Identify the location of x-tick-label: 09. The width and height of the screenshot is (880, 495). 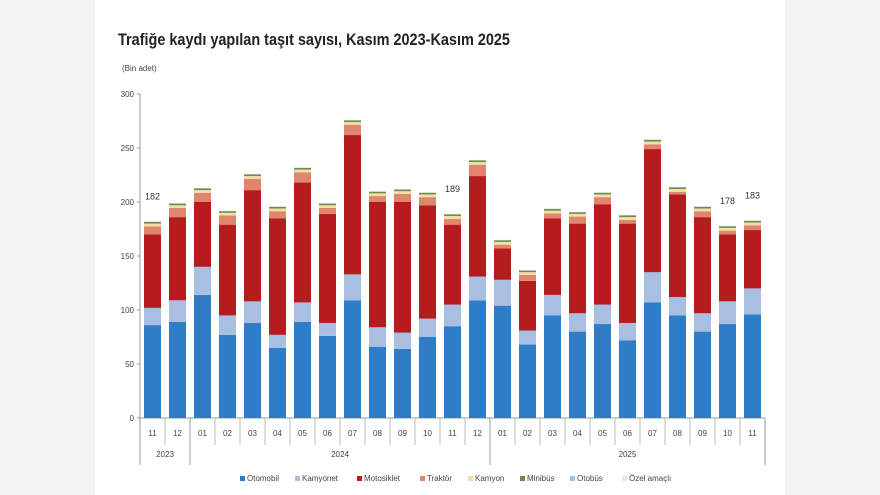
(702, 433).